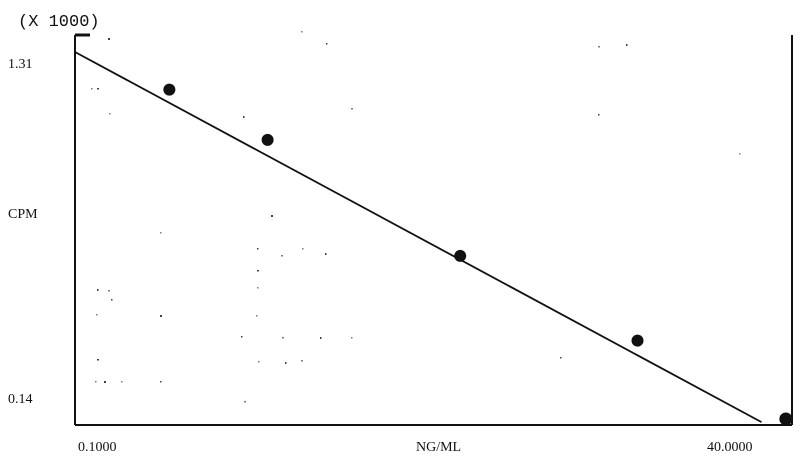 The height and width of the screenshot is (462, 803). What do you see at coordinates (20, 399) in the screenshot?
I see `y-tick-bottom: 0.14` at bounding box center [20, 399].